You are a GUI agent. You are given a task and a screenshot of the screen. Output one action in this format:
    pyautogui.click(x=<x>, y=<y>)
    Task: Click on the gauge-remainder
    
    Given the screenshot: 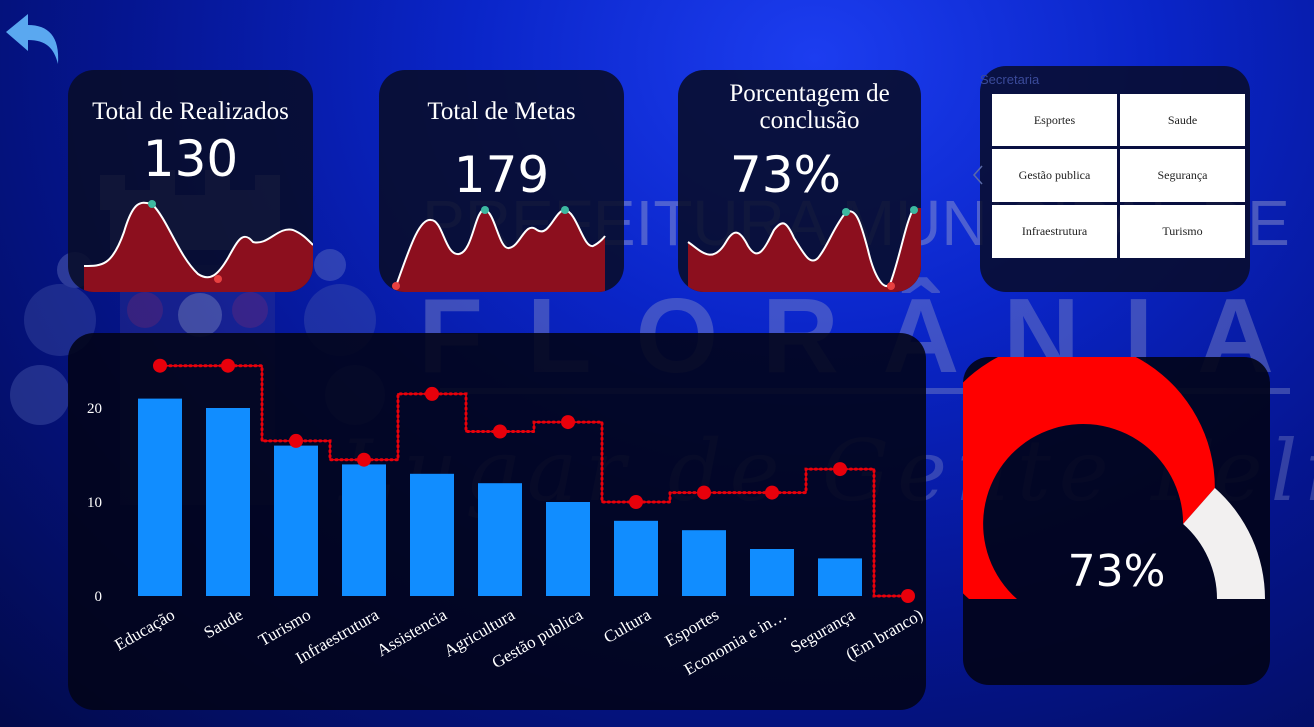 What is the action you would take?
    pyautogui.click(x=1224, y=543)
    